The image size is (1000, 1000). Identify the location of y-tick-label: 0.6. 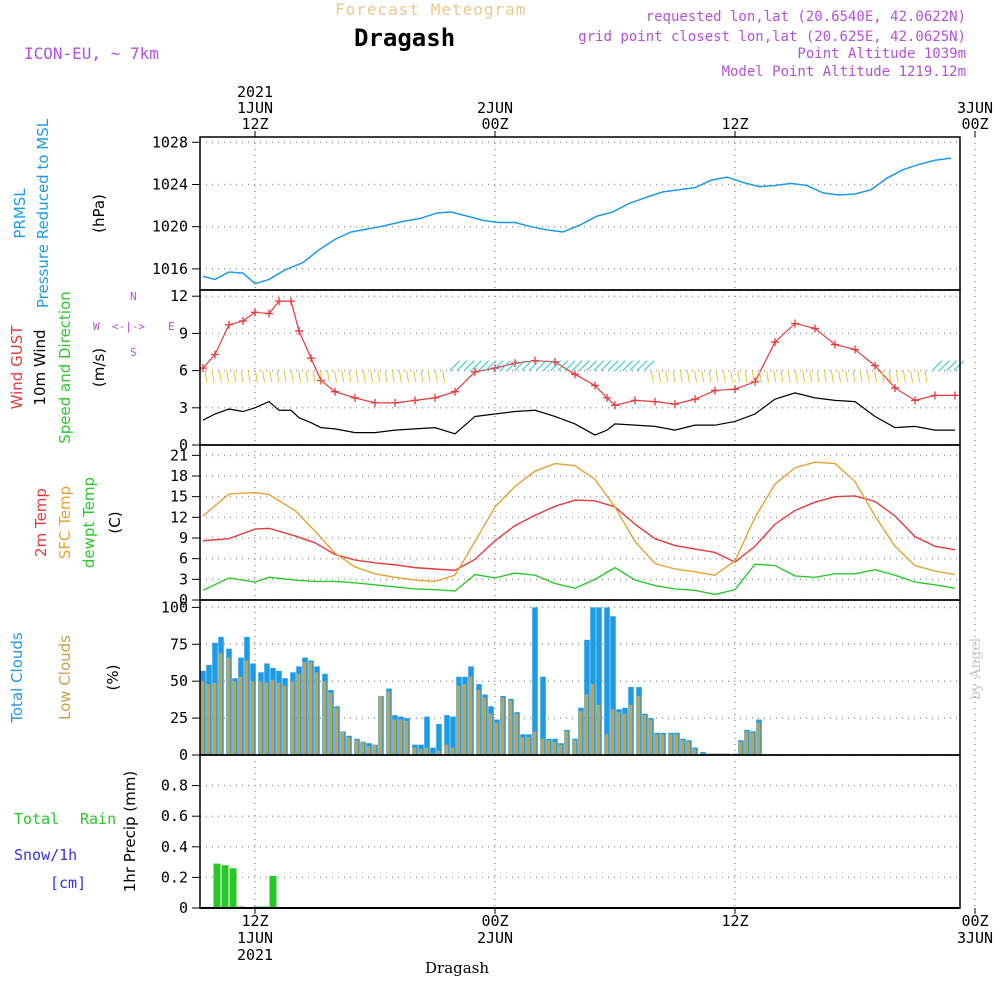
(174, 816).